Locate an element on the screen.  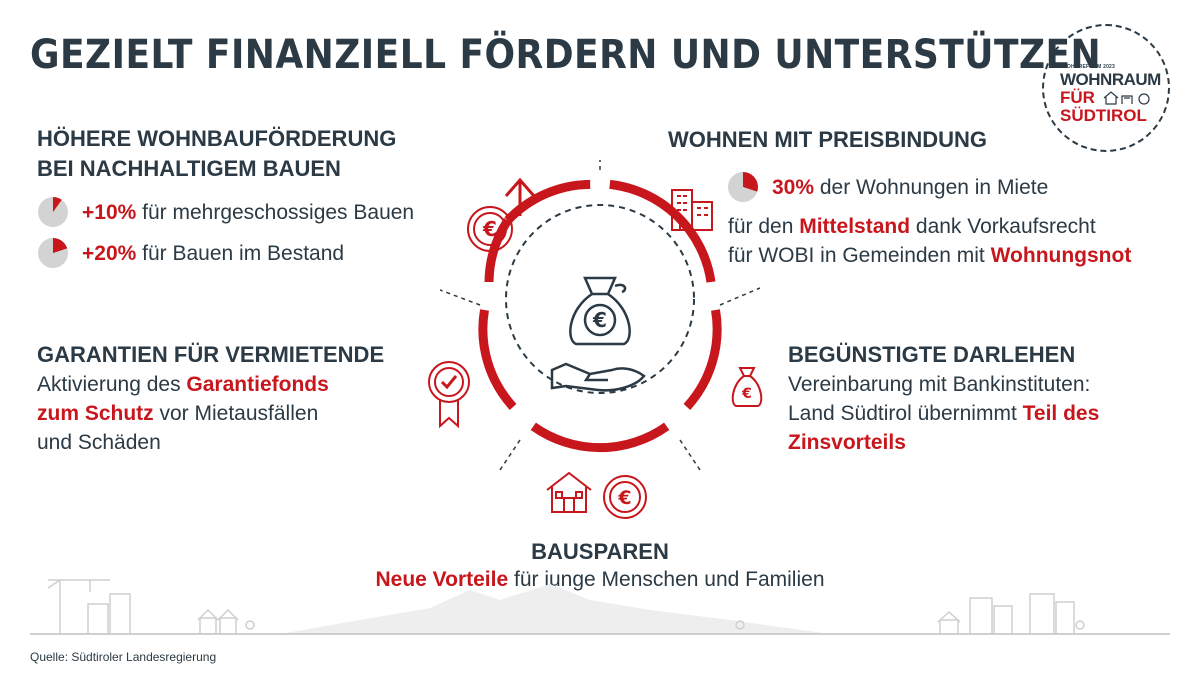
euro-coin-icon-top: € is located at coordinates (490, 229).